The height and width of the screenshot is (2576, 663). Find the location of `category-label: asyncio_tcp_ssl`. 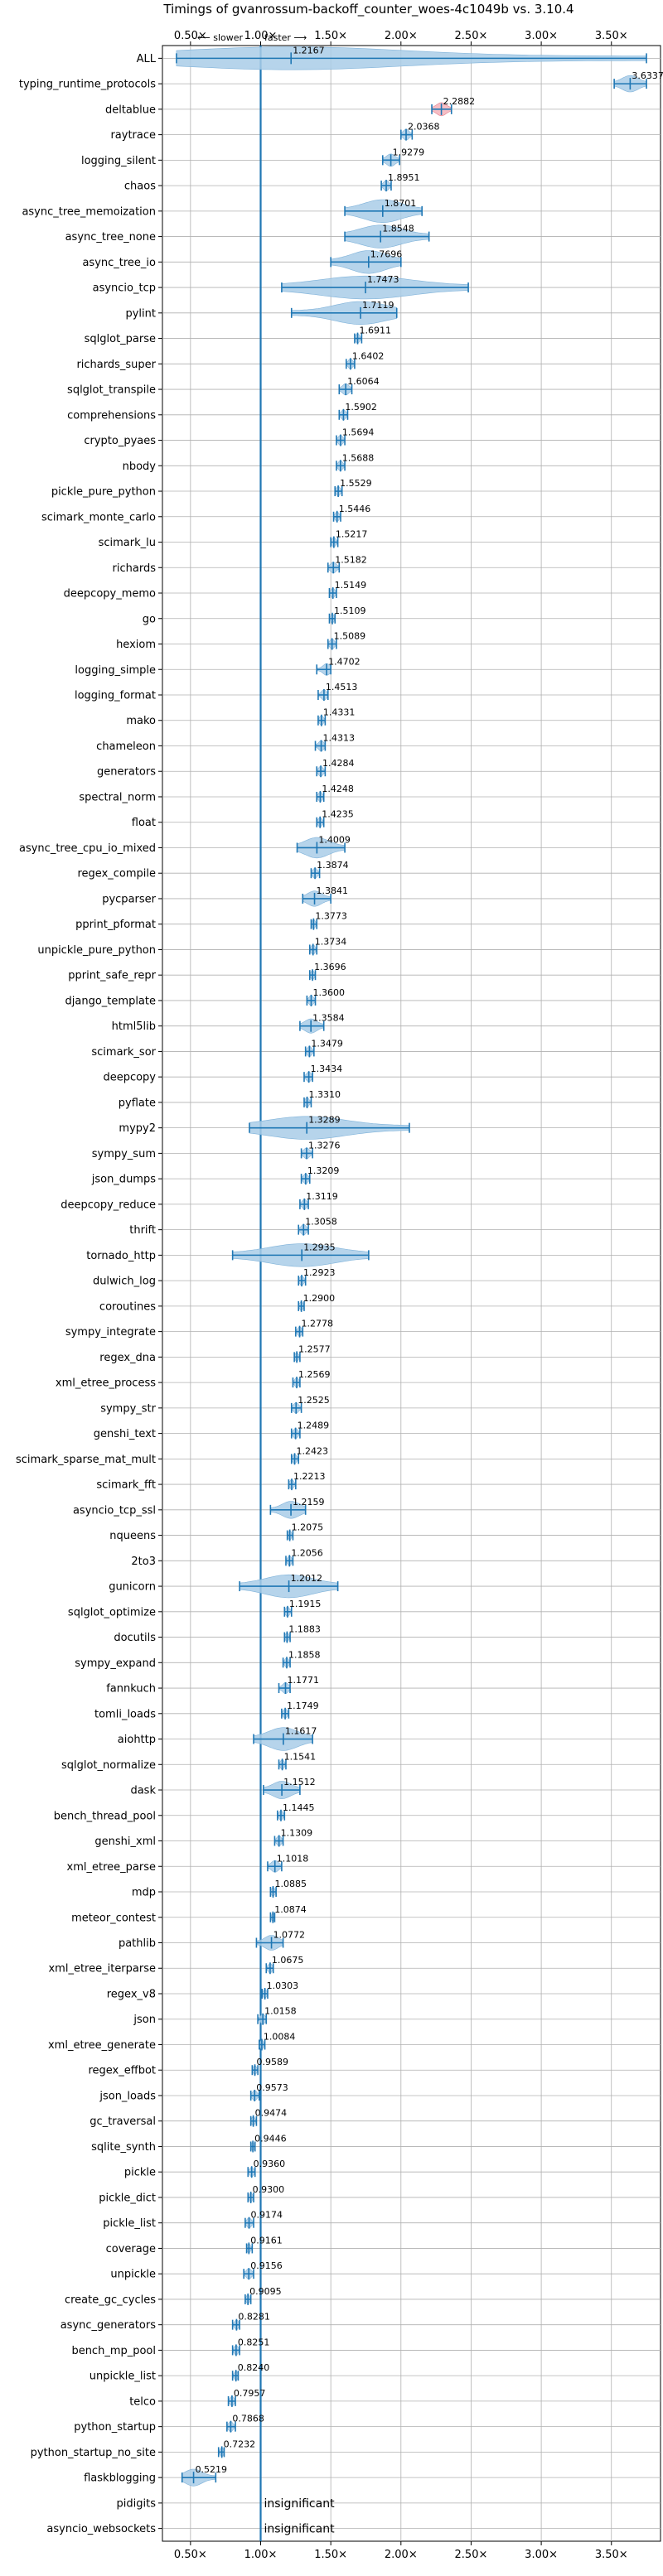

category-label: asyncio_tcp_ssl is located at coordinates (114, 1511).